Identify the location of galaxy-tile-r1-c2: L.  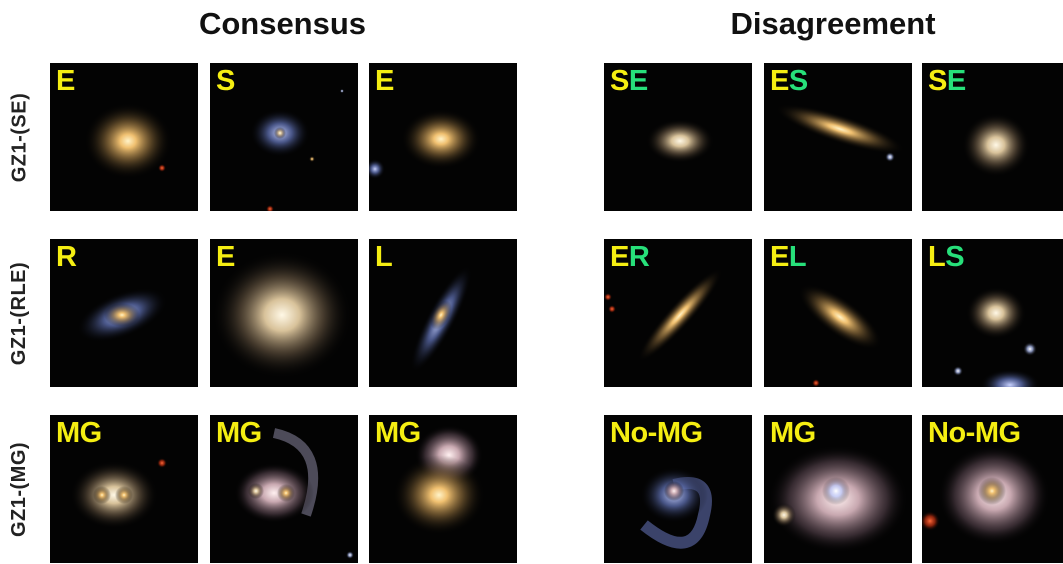
(443, 313).